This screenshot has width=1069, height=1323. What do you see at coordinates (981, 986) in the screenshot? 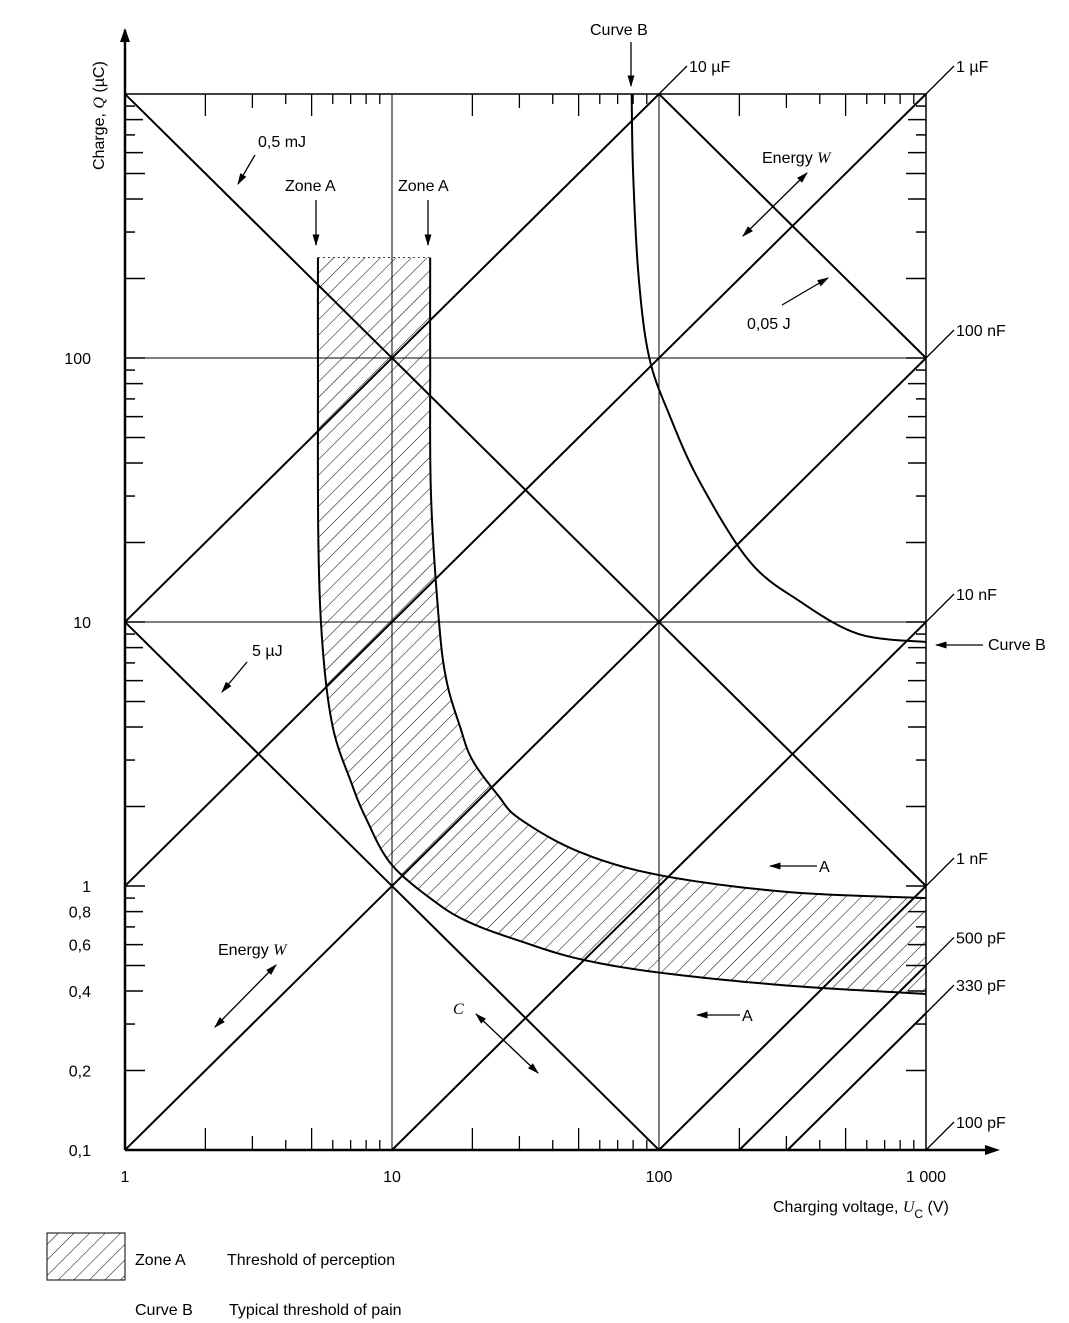
I see `capacitance-label: 330 pF` at bounding box center [981, 986].